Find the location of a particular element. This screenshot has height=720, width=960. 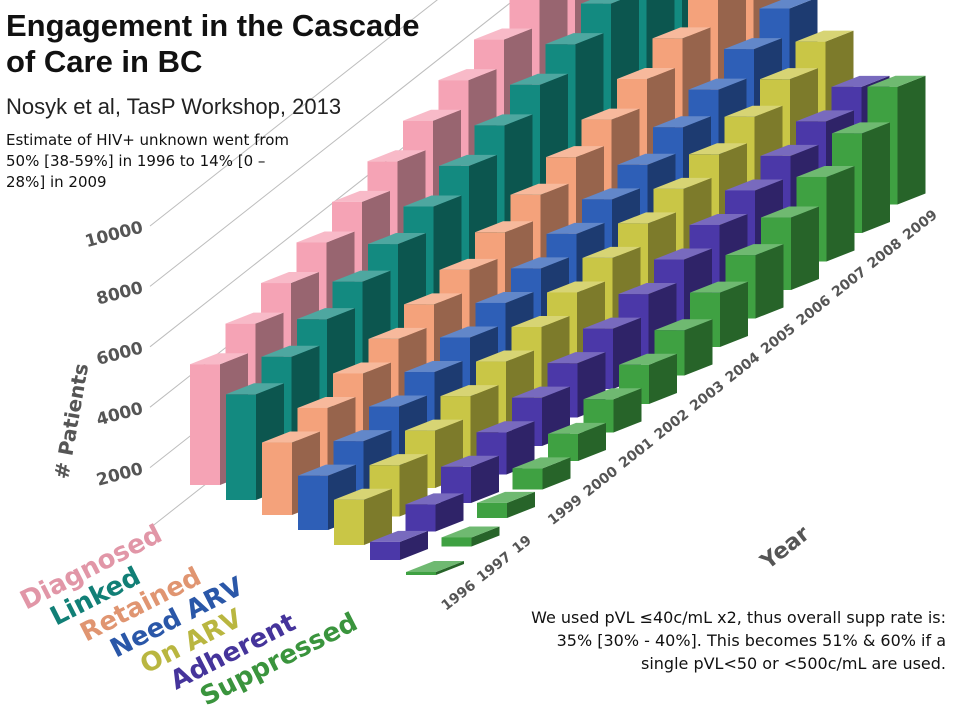

x-tick-label: 1999 is located at coordinates (565, 510).